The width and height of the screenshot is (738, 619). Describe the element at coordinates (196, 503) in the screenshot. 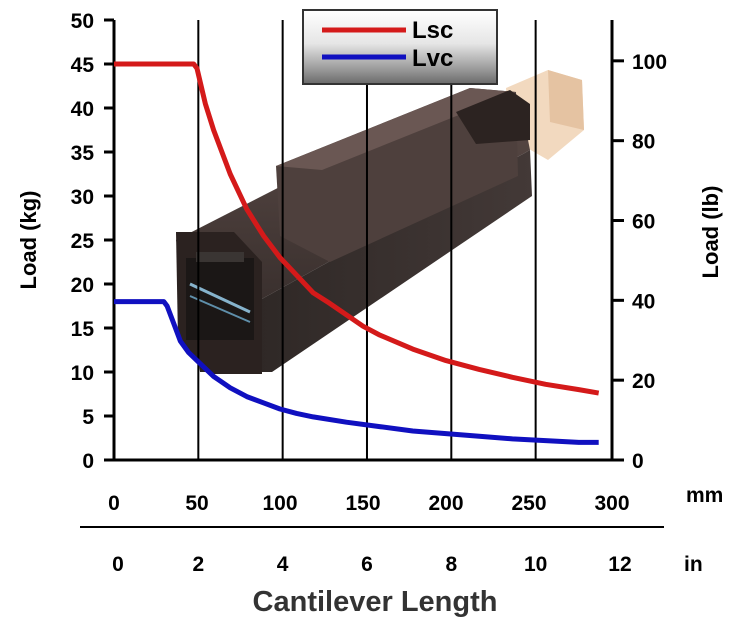

I see `x-mm-tick-label: 50` at that location.